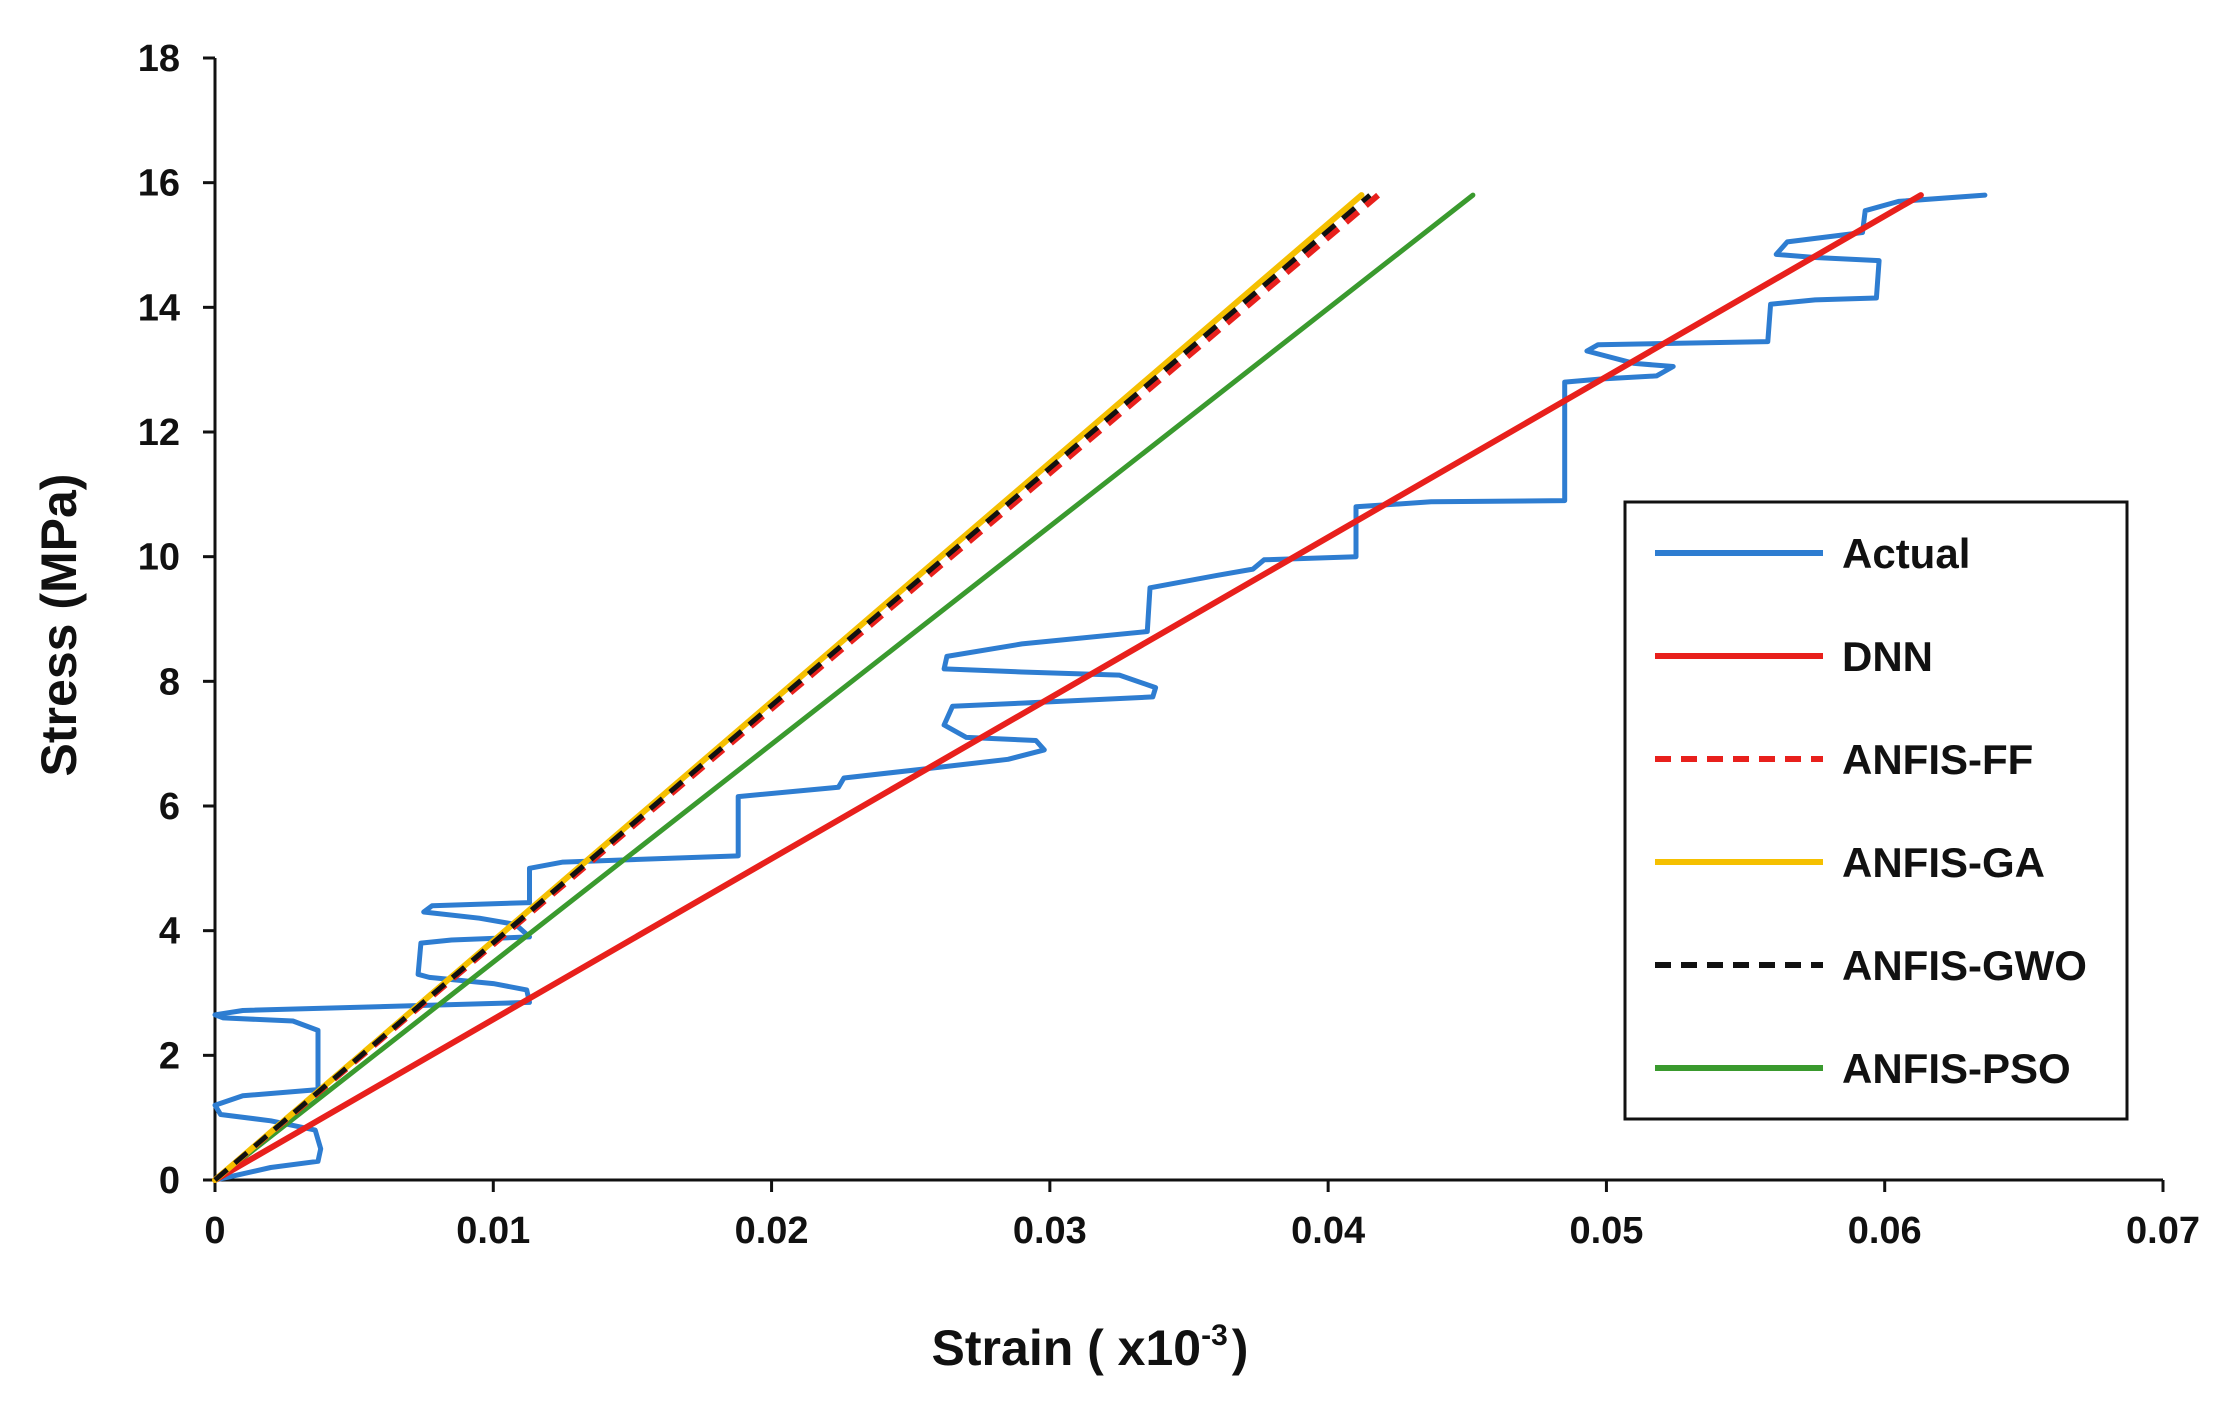 This screenshot has height=1405, width=2228. I want to click on x-axis: 0 0.01 0.02 0.03 0.04 0.05 0.06 0.07, so click(1202, 1215).